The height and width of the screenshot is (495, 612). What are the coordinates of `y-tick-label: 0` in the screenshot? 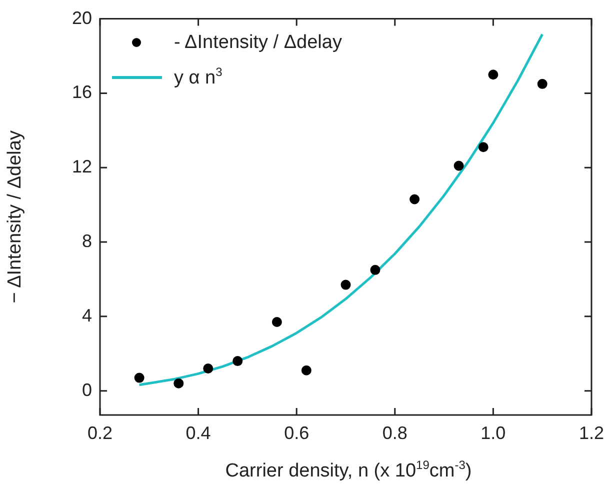 It's located at (87, 390).